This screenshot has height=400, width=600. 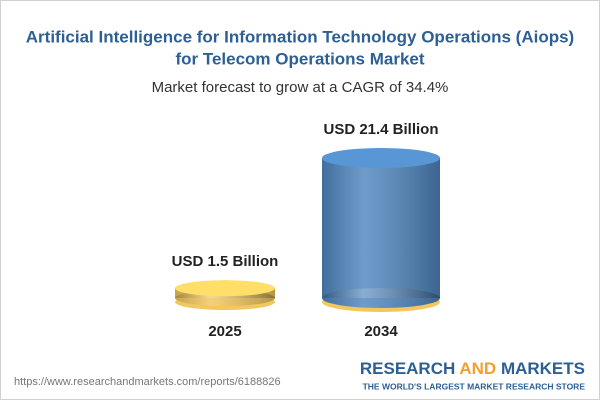 What do you see at coordinates (407, 368) in the screenshot?
I see `brand-part: RESEARCH` at bounding box center [407, 368].